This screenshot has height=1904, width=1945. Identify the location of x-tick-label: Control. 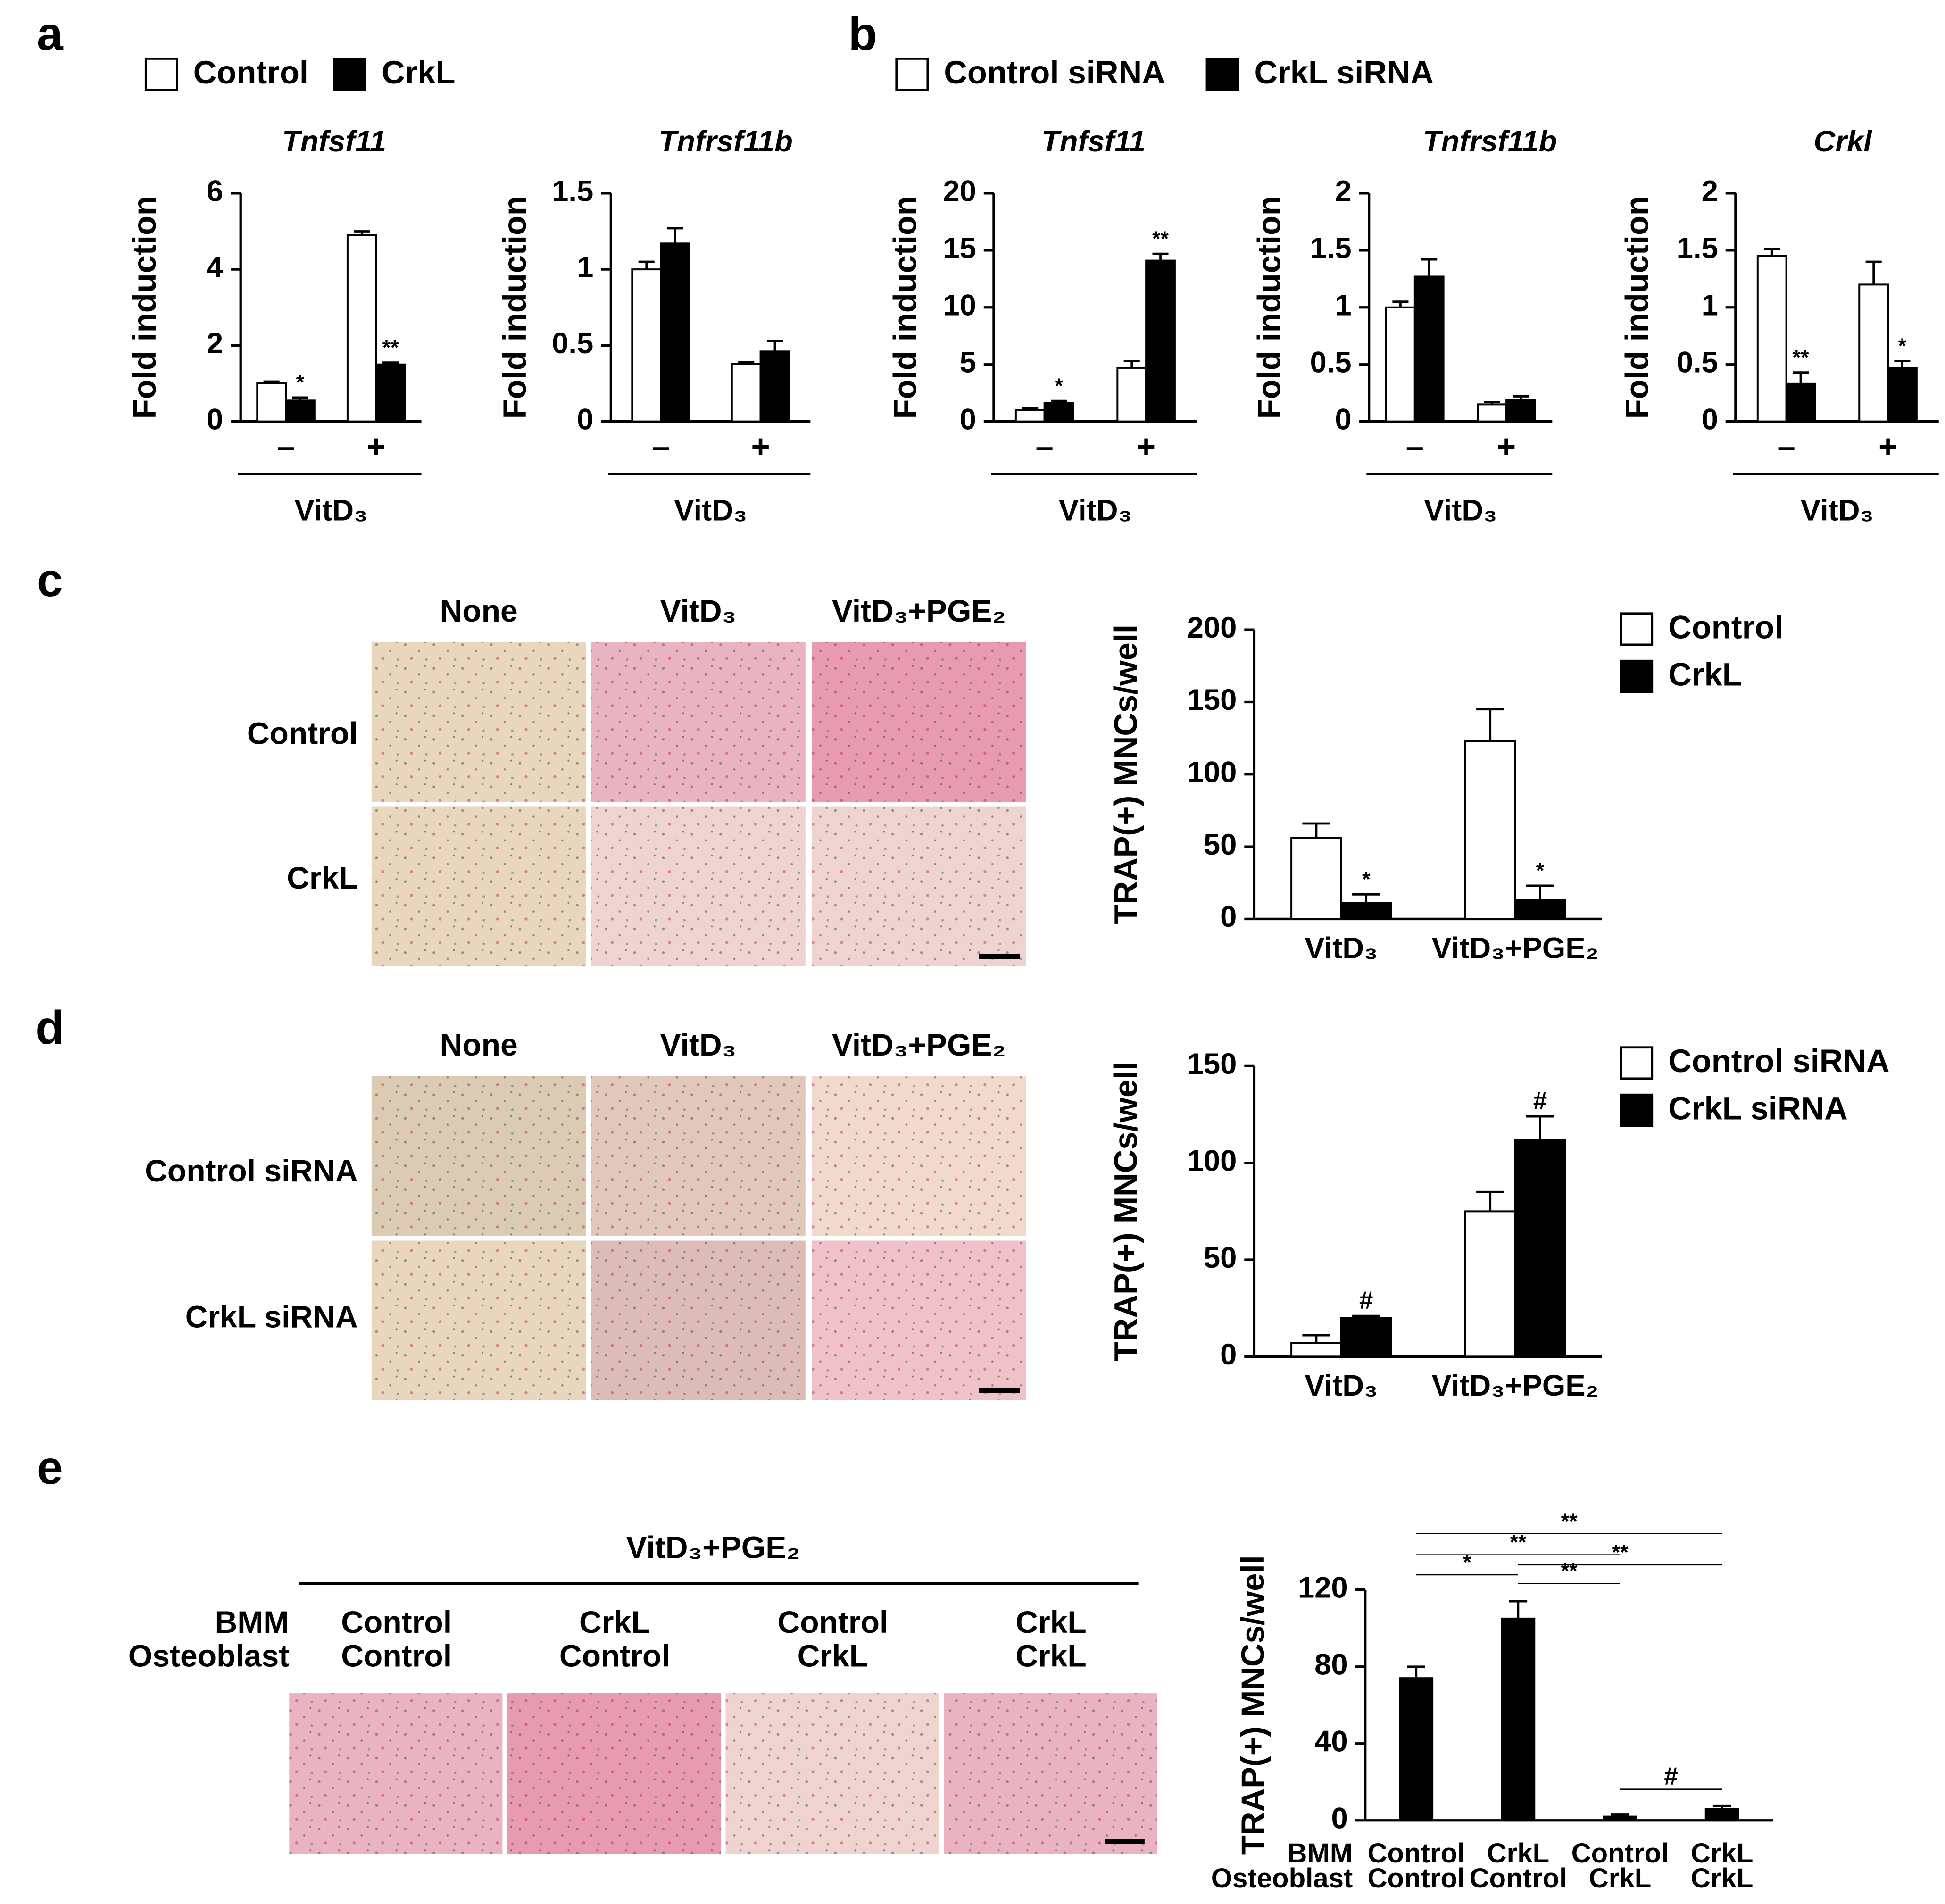
(1416, 1878).